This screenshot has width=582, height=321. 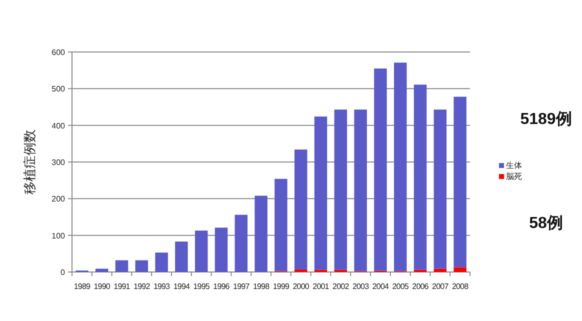 I want to click on x-tick-label: 2008, so click(x=461, y=286).